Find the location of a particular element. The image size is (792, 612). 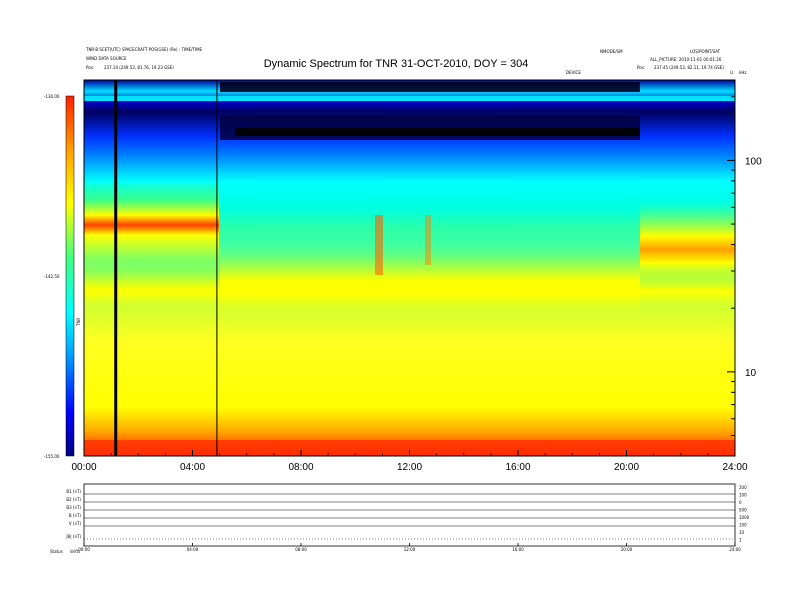

header-right-pos-value: 237.45 (249.53, 82.11, 19.74 GSE) is located at coordinates (689, 67).